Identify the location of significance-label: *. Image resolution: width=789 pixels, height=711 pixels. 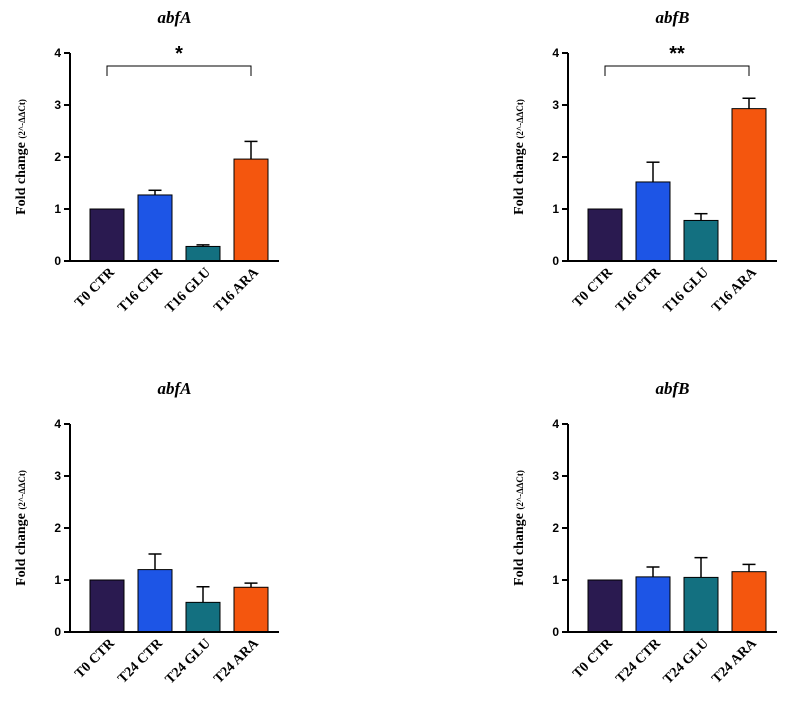
(179, 54).